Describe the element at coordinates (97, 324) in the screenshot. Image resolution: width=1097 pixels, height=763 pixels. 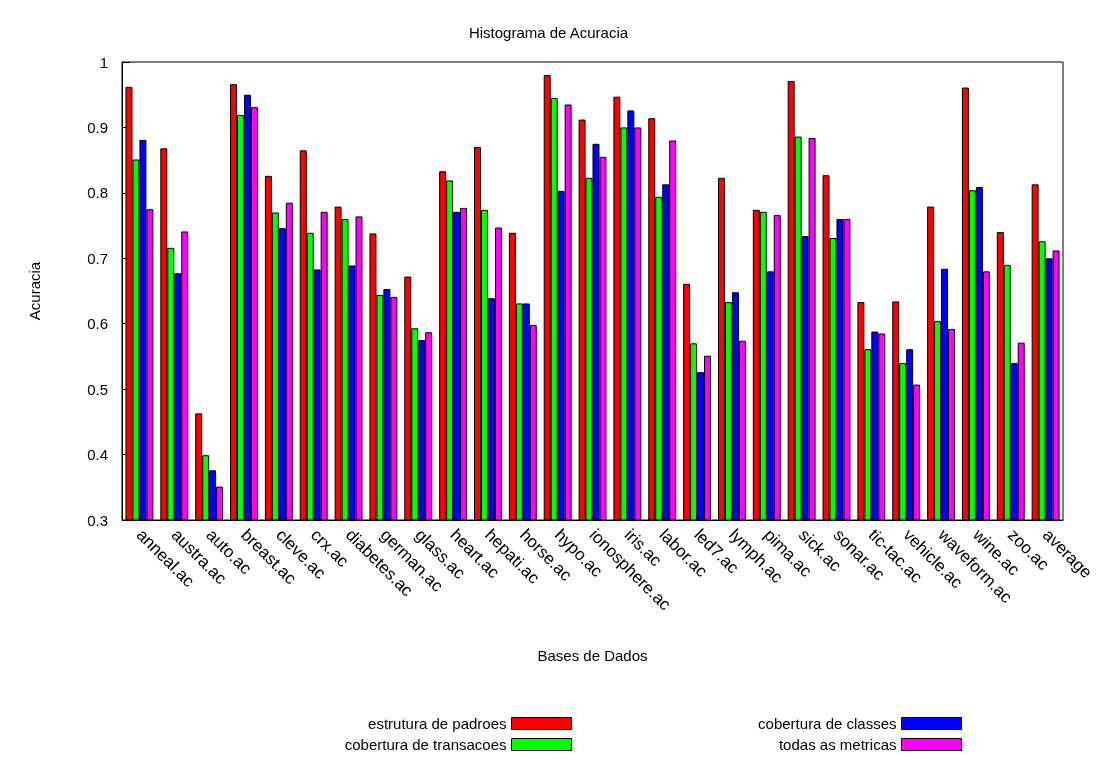
I see `y-tick-label: 0.6` at that location.